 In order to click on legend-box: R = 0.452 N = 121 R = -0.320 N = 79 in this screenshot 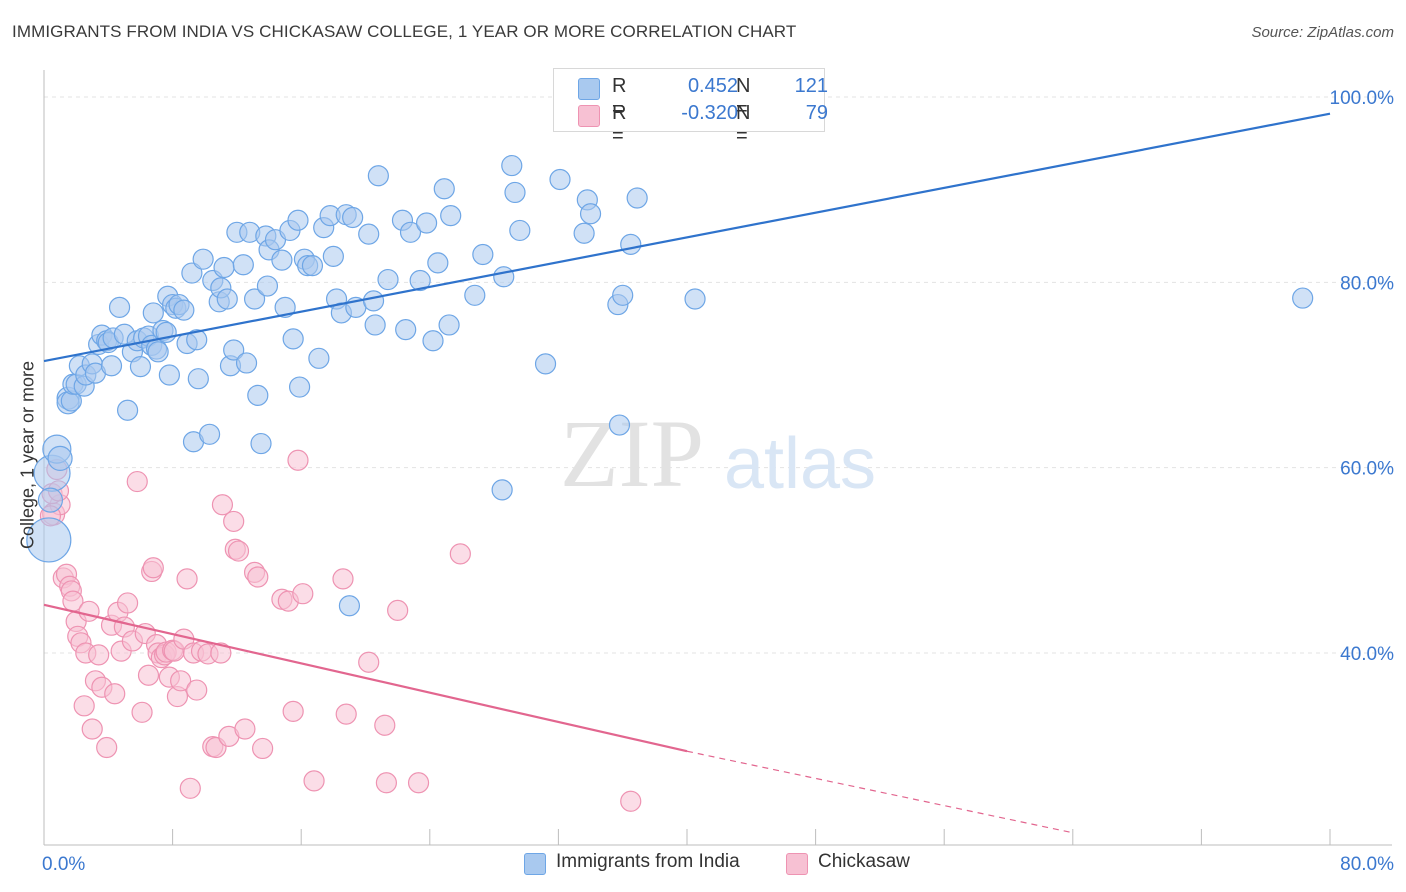, I will do `click(690, 107)`.